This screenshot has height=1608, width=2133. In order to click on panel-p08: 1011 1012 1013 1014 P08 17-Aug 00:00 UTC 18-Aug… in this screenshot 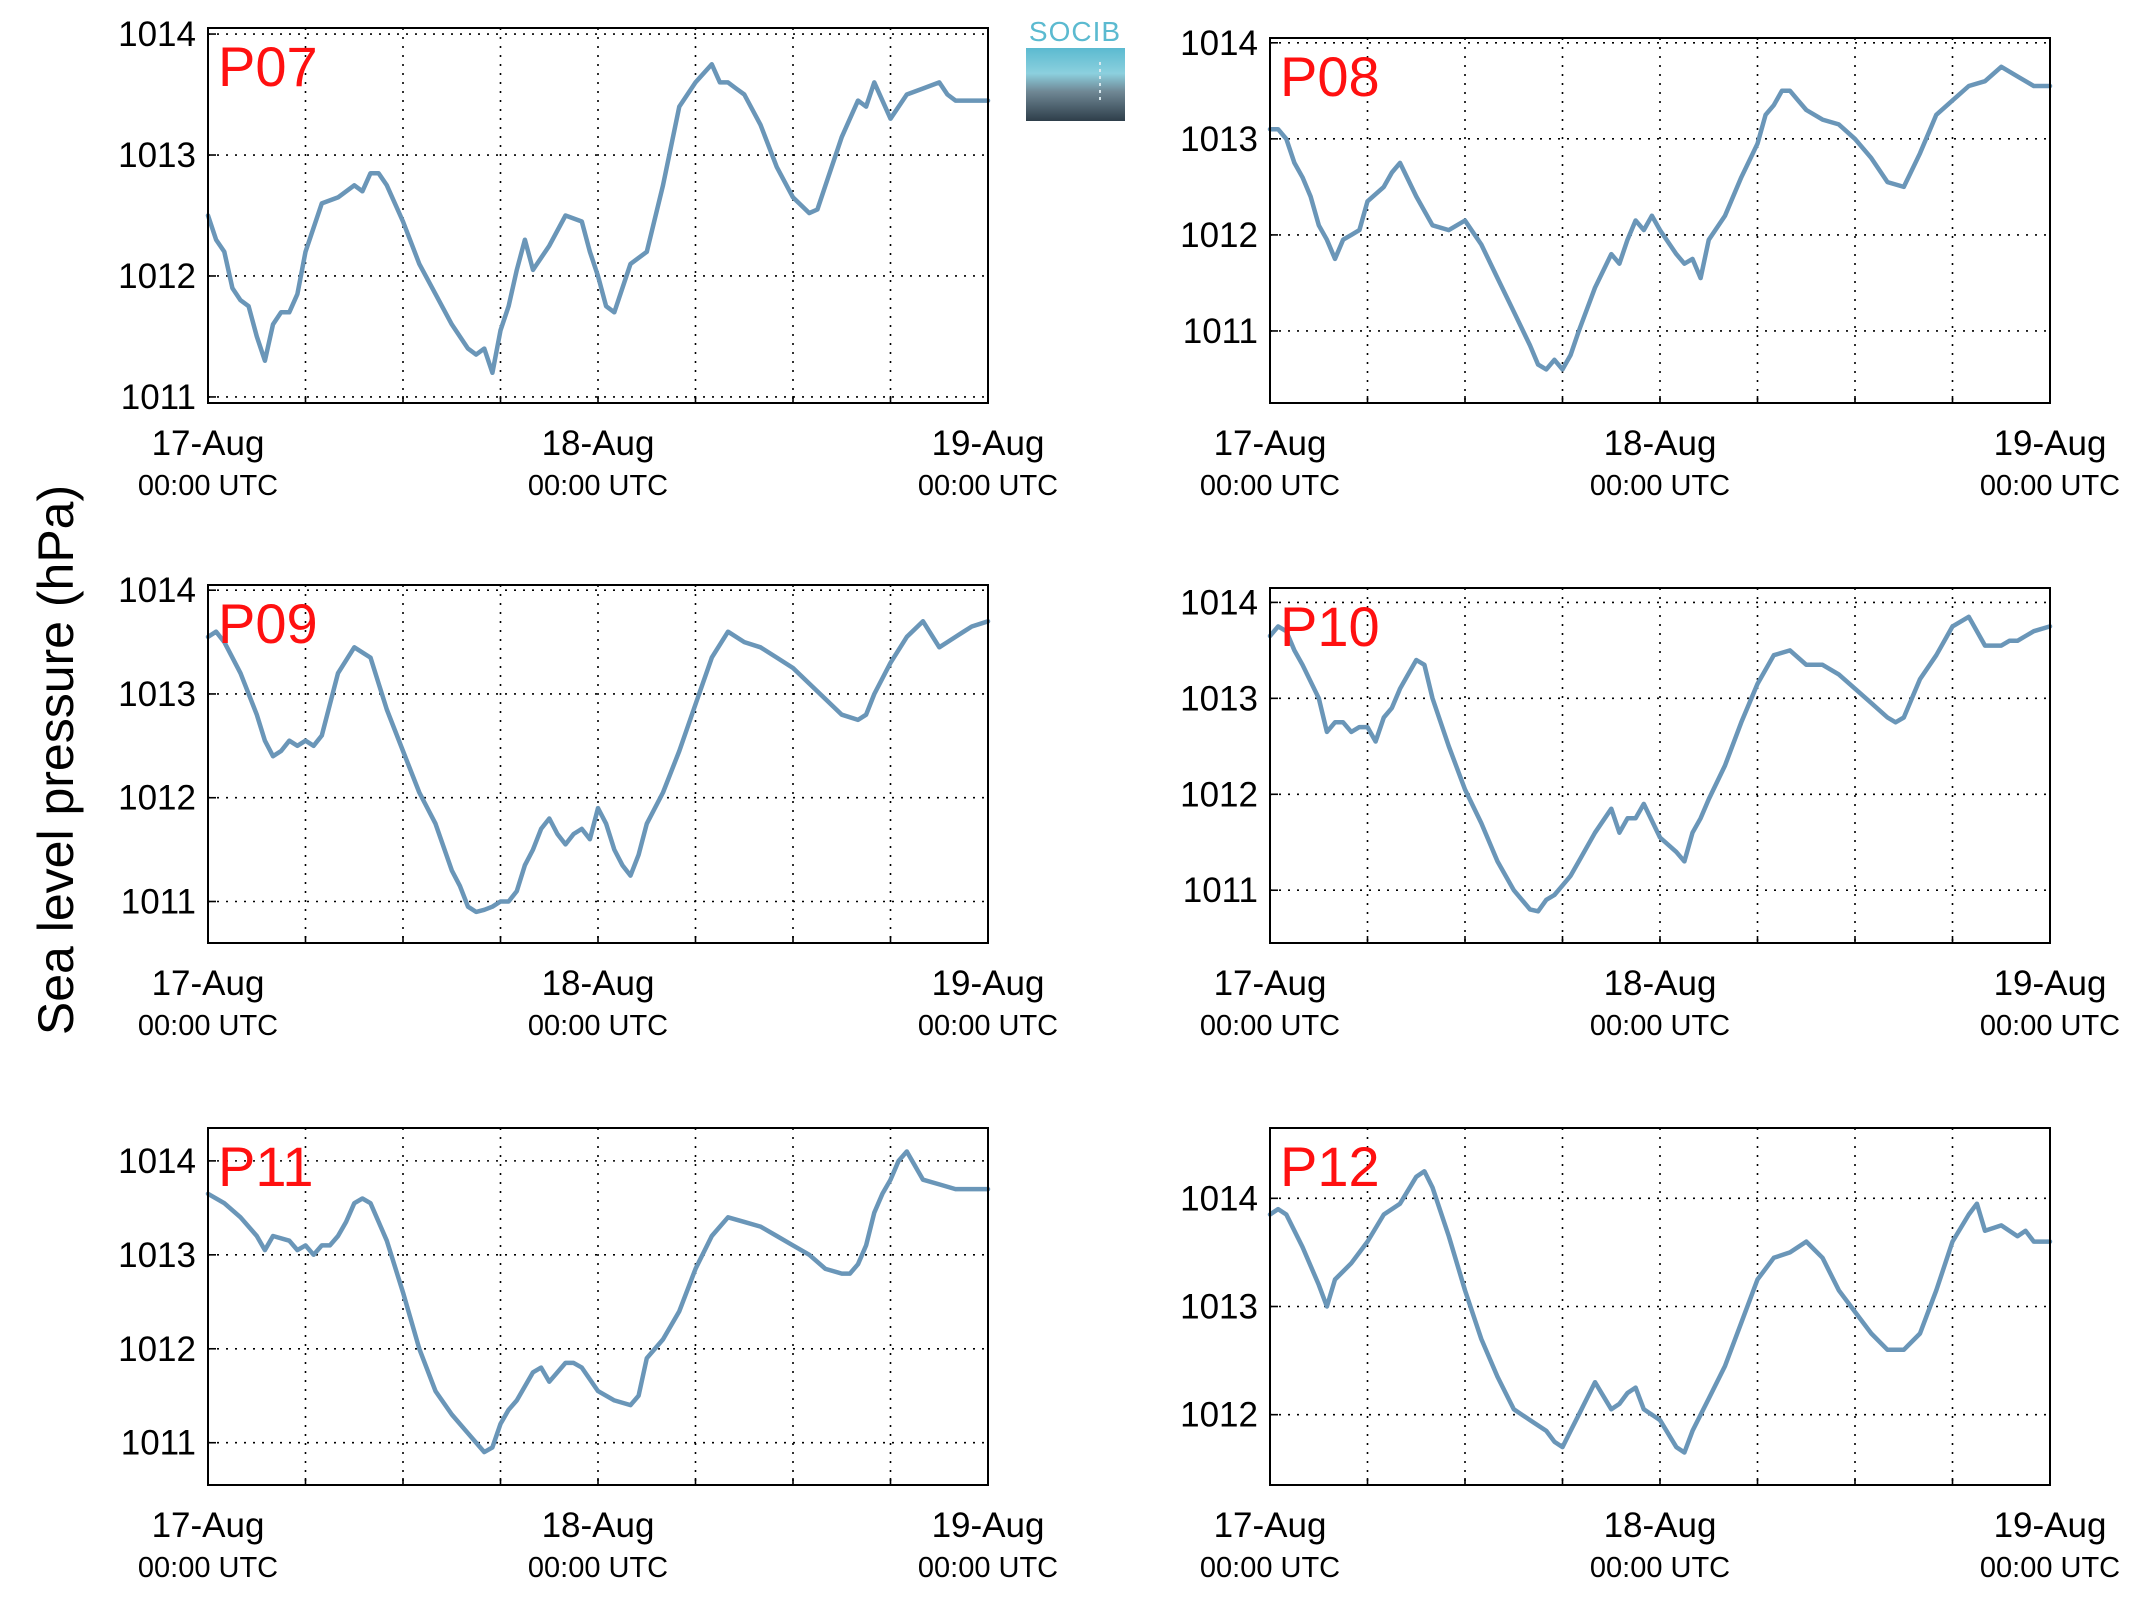, I will do `click(1650, 263)`.